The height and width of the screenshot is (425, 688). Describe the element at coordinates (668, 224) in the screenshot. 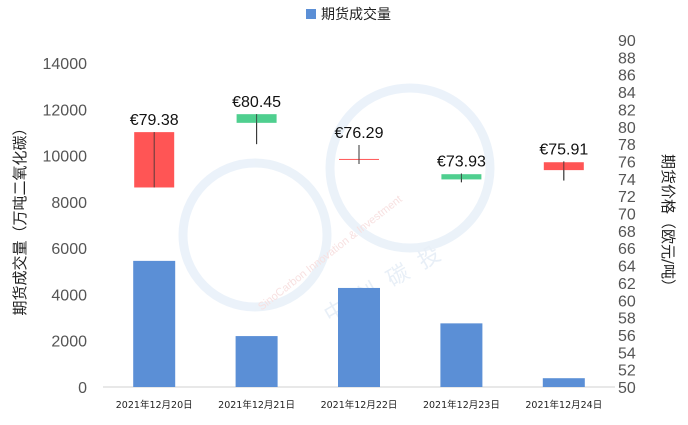

I see `y-axis-right-label: 期货价格（欧元/吨）` at that location.